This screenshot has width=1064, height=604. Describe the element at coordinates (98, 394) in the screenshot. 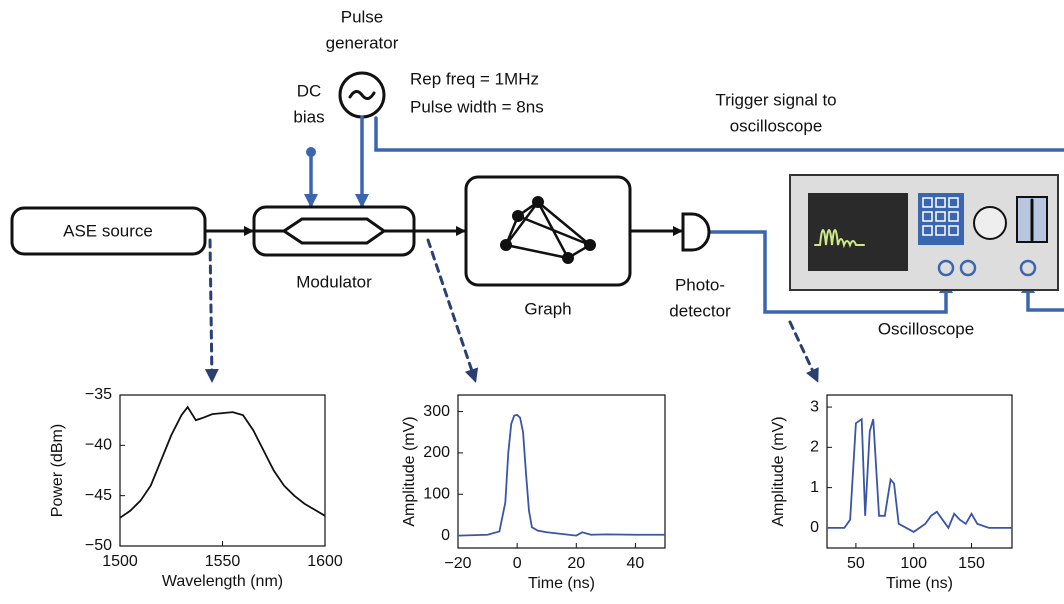

I see `y-tick-label: −35` at that location.